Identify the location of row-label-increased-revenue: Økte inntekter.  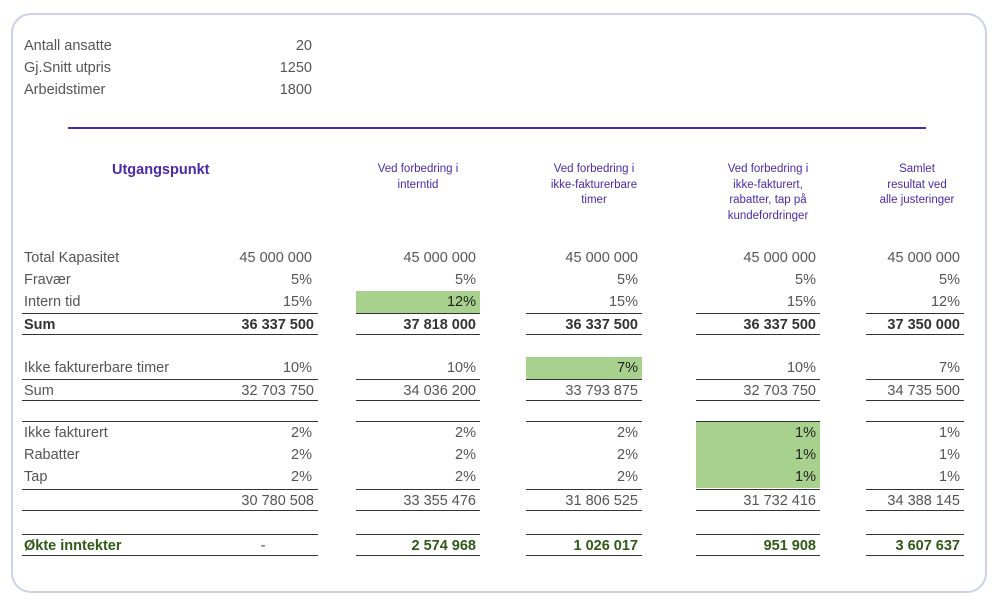
(122, 545).